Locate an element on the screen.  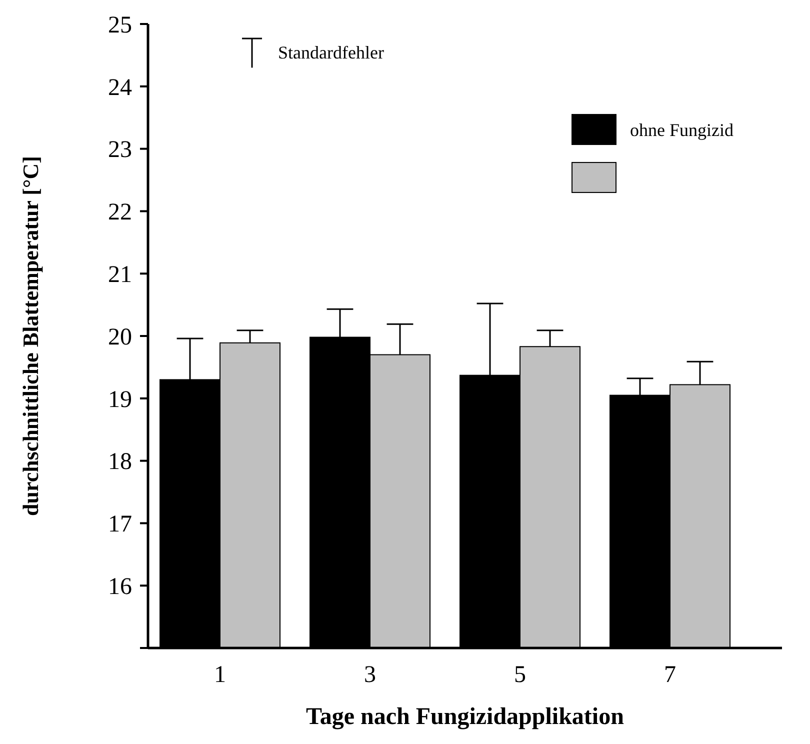
x-tick-label: 7 is located at coordinates (670, 675).